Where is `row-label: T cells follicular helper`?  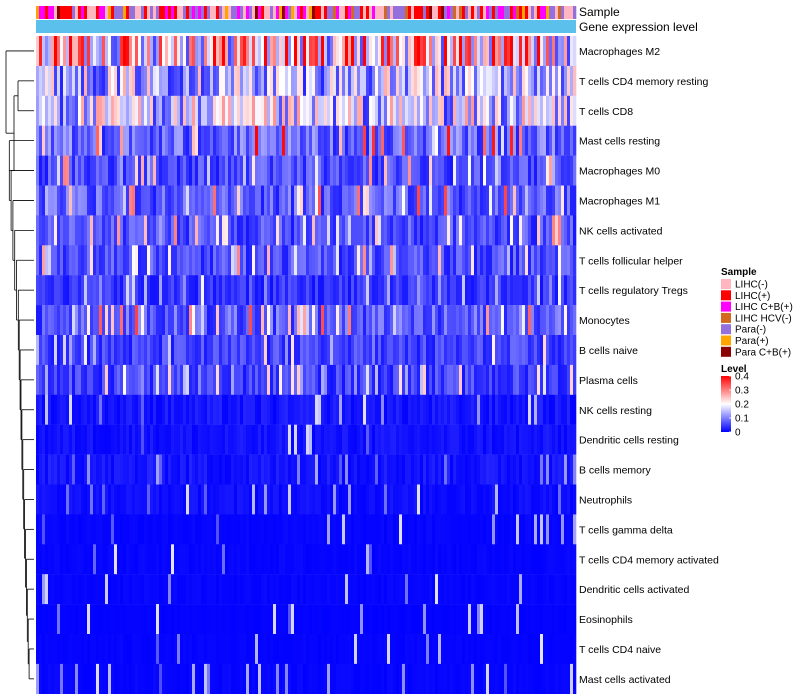
row-label: T cells follicular helper is located at coordinates (631, 261).